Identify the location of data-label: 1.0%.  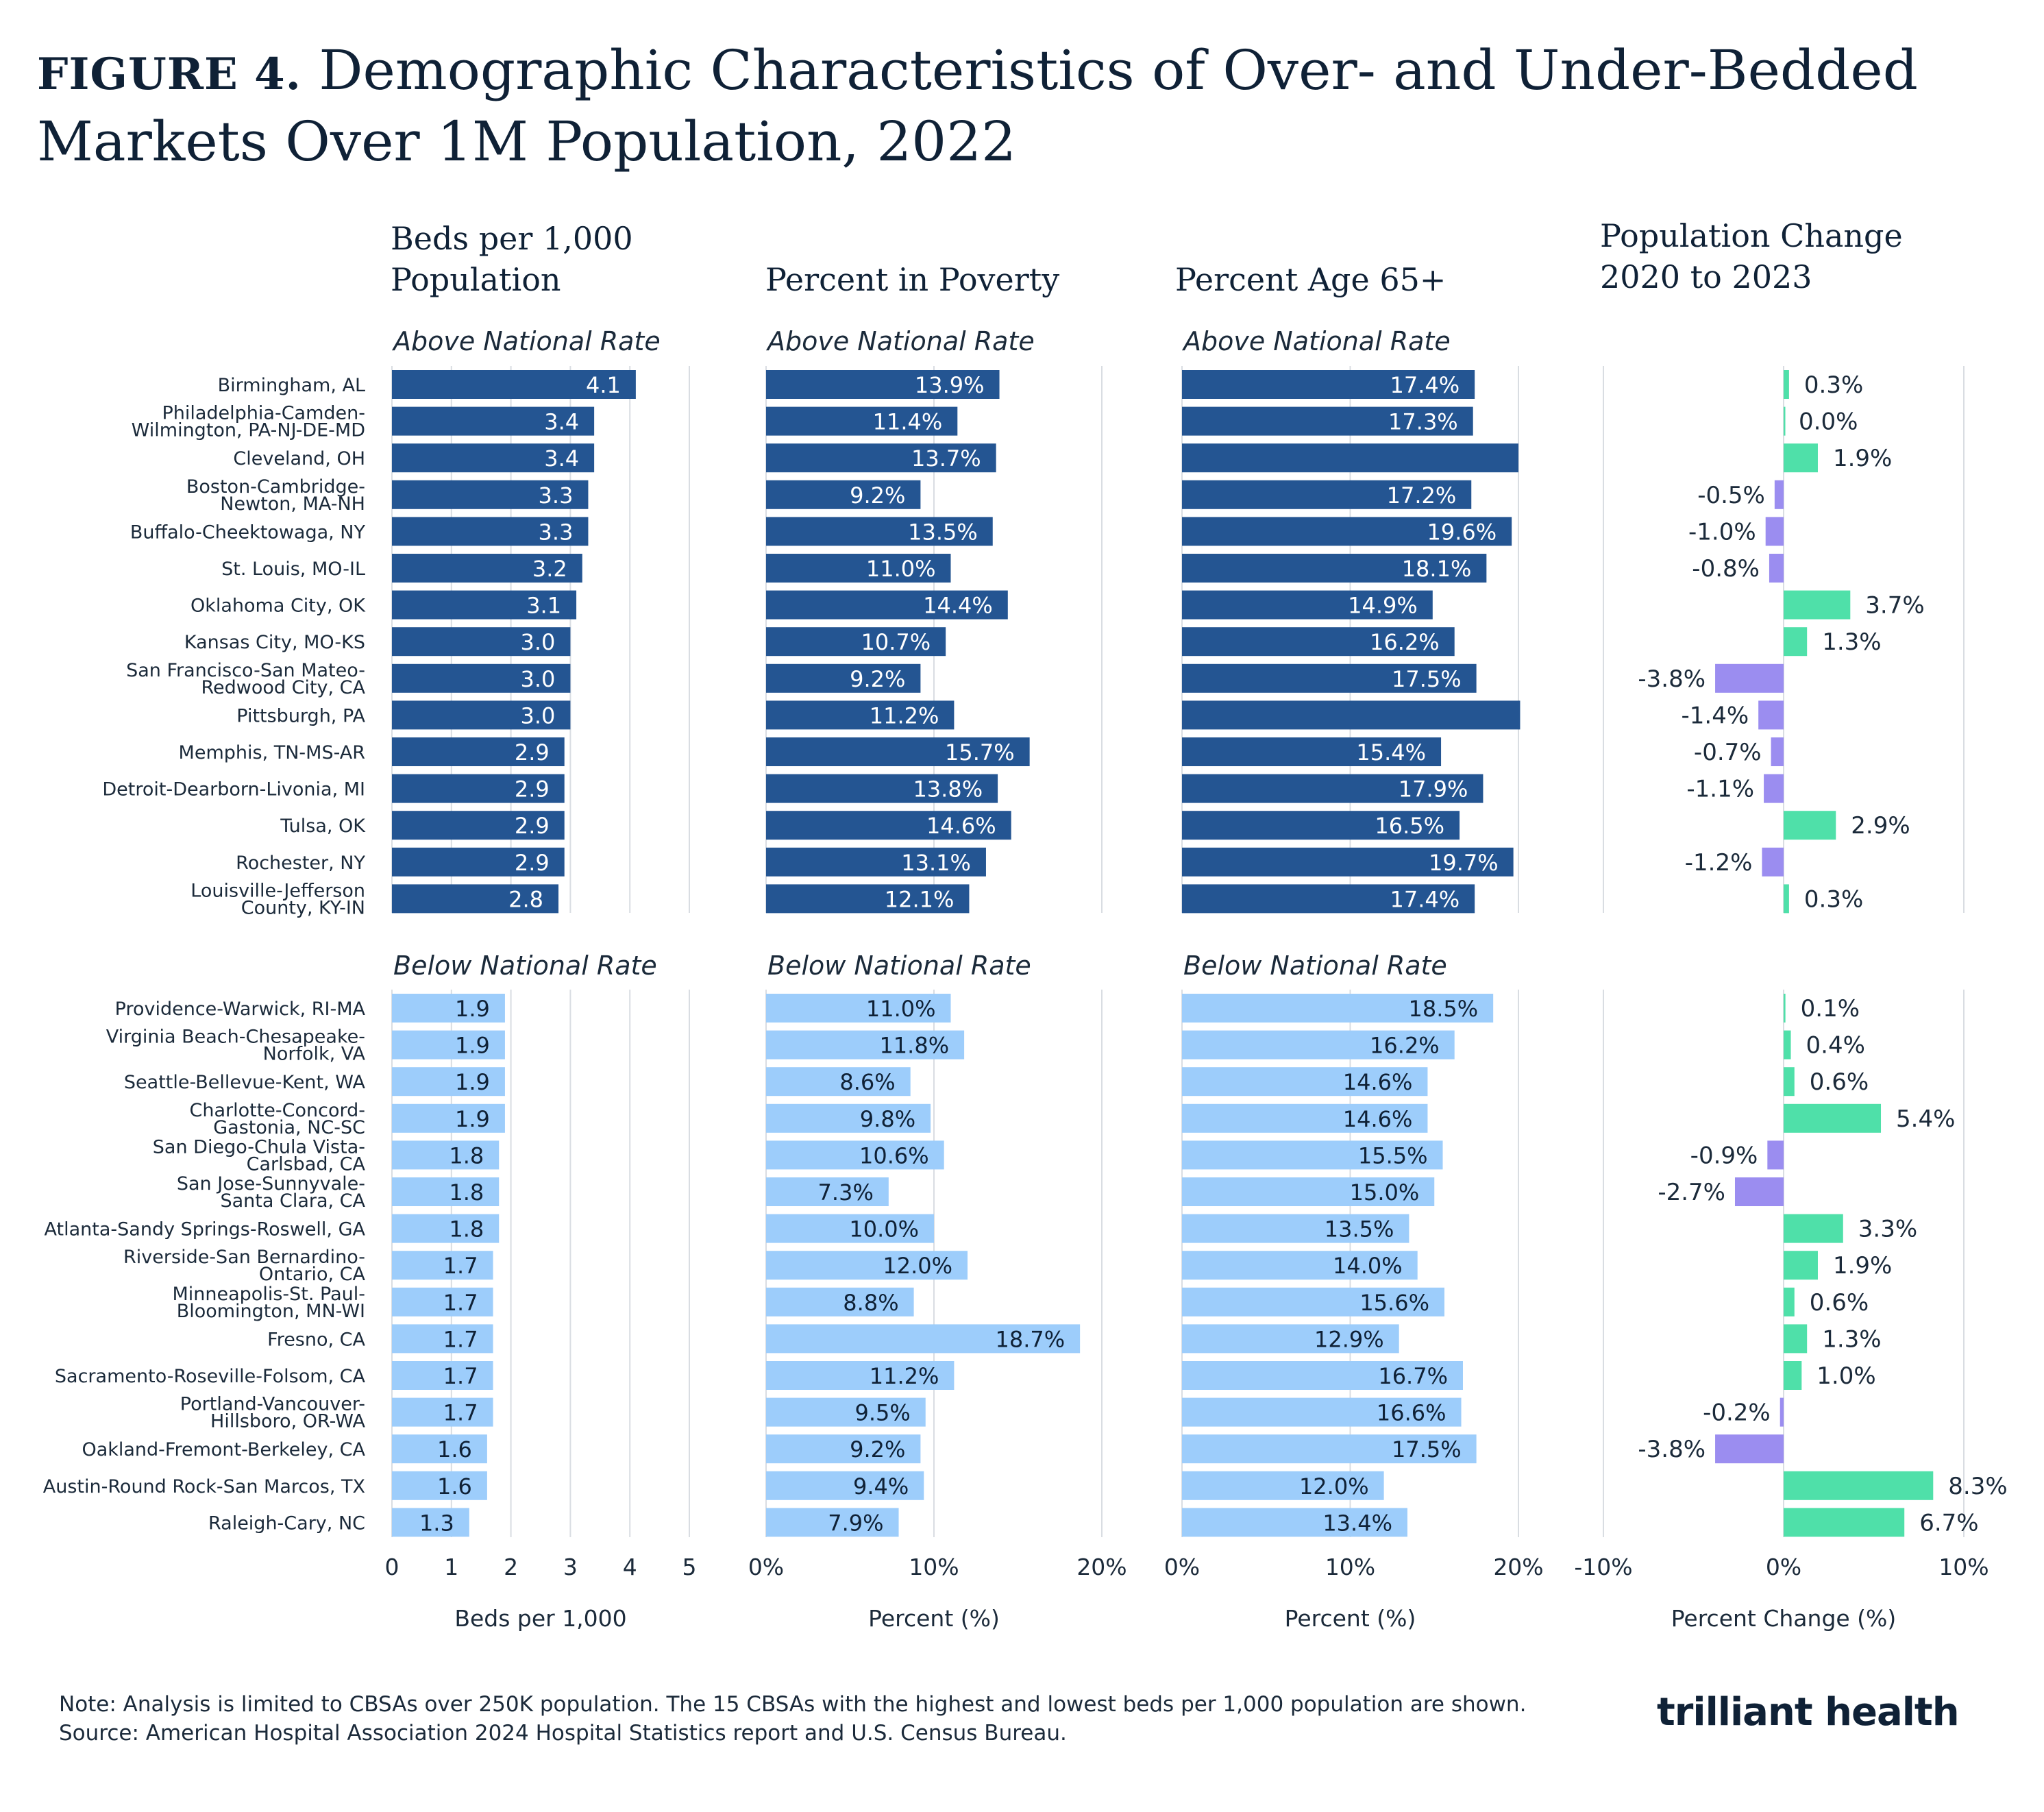
(1846, 1376).